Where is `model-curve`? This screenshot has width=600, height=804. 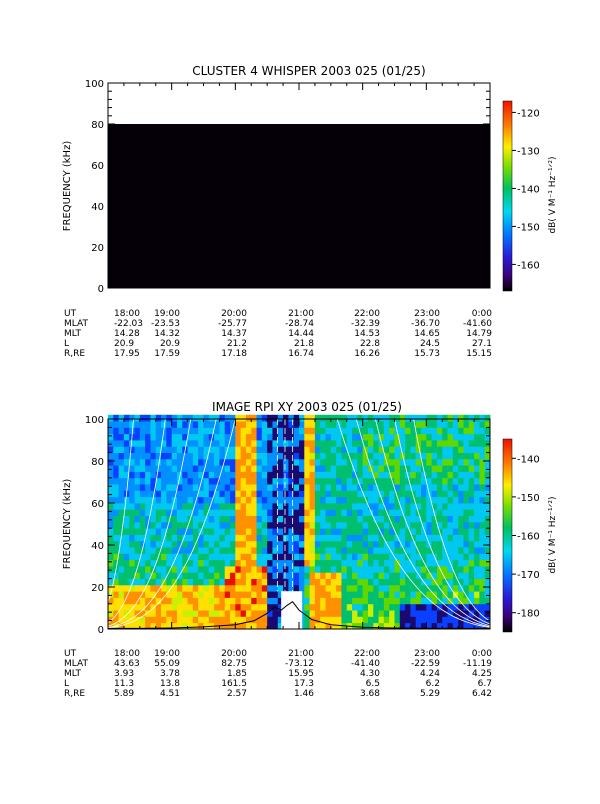 model-curve is located at coordinates (423, 523).